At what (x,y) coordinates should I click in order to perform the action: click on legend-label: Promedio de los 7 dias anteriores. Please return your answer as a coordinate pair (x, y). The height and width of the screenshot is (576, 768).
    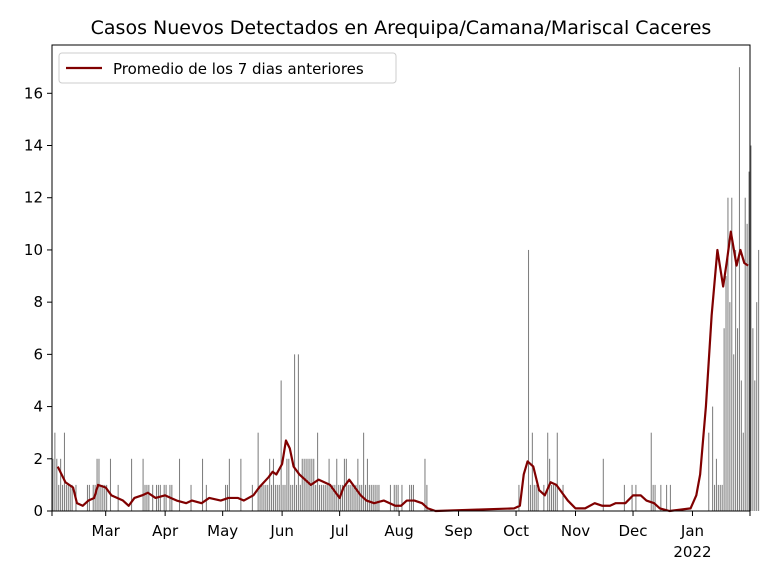
    Looking at the image, I should click on (238, 69).